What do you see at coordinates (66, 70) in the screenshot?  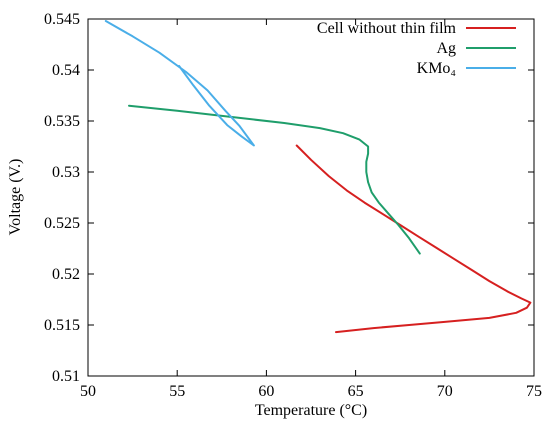 I see `y-tick-label: 0.54` at bounding box center [66, 70].